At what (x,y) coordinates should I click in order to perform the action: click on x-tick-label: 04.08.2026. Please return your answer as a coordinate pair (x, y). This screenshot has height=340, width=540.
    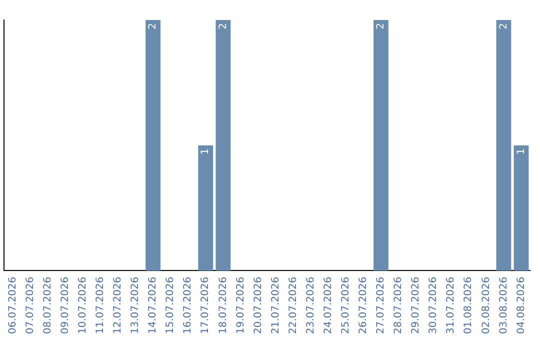
    Looking at the image, I should click on (521, 305).